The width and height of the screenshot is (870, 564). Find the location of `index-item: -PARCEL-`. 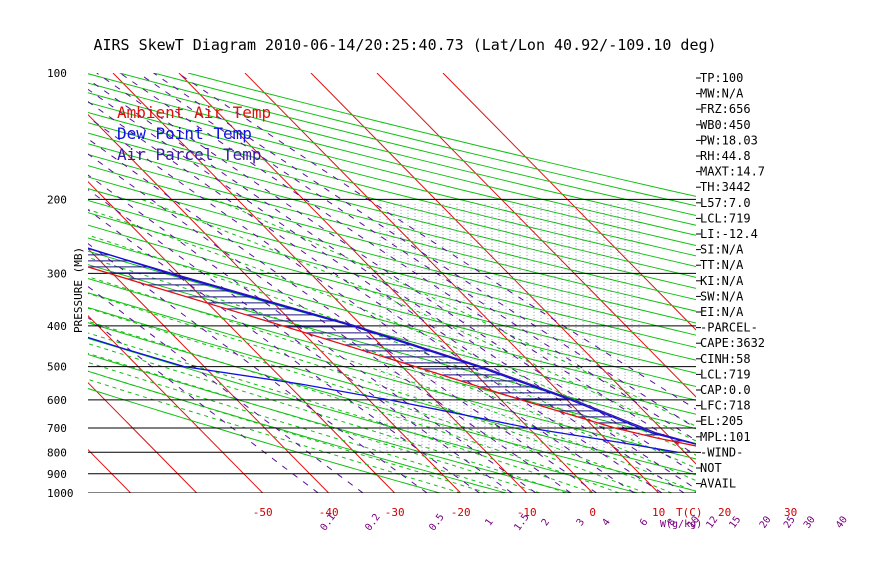

index-item: -PARCEL- is located at coordinates (729, 328).